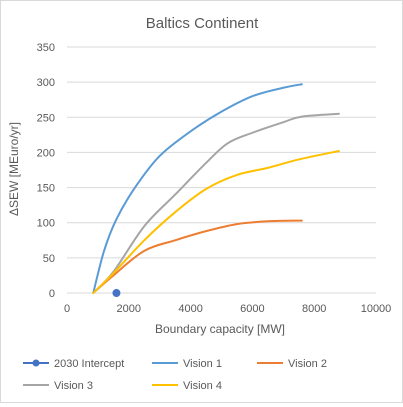  I want to click on legend-label: Vision 1, so click(202, 364).